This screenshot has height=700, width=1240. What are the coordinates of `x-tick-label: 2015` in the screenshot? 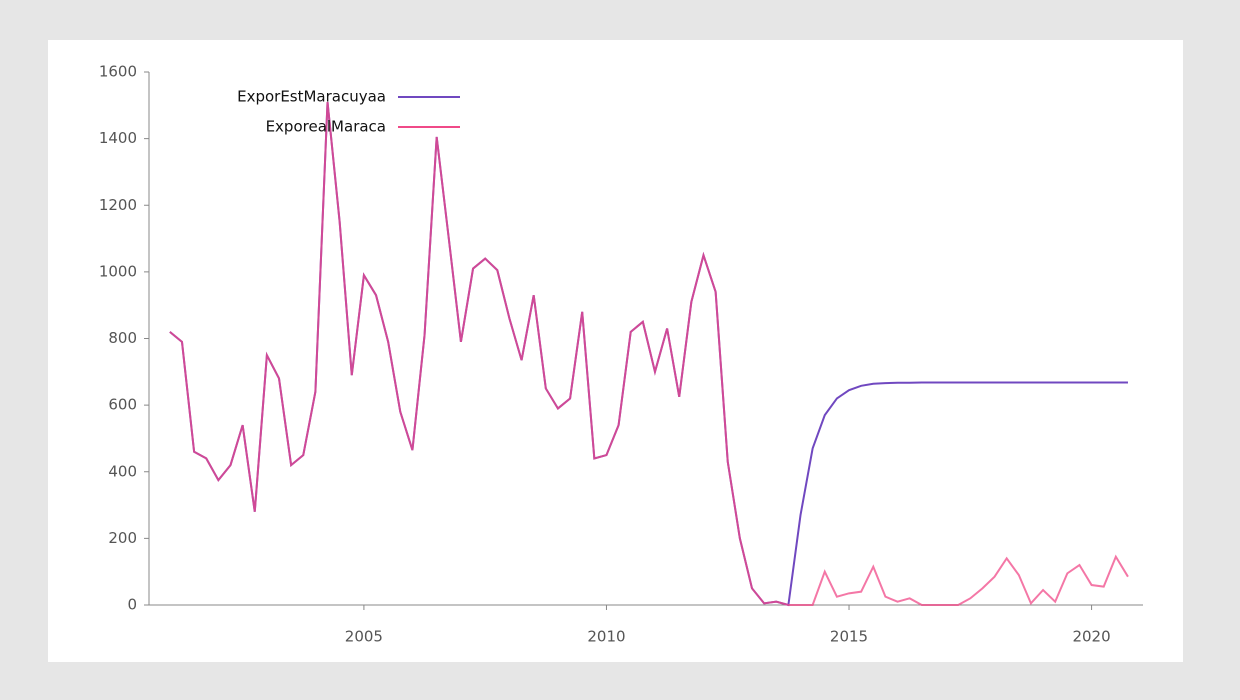 It's located at (849, 637).